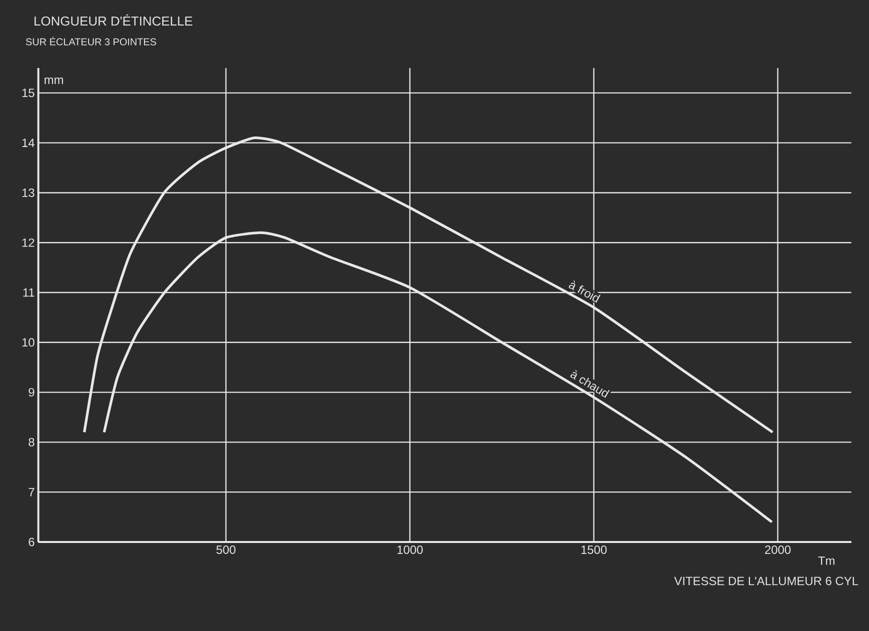  Describe the element at coordinates (28, 93) in the screenshot. I see `y-tick-label: 15` at that location.